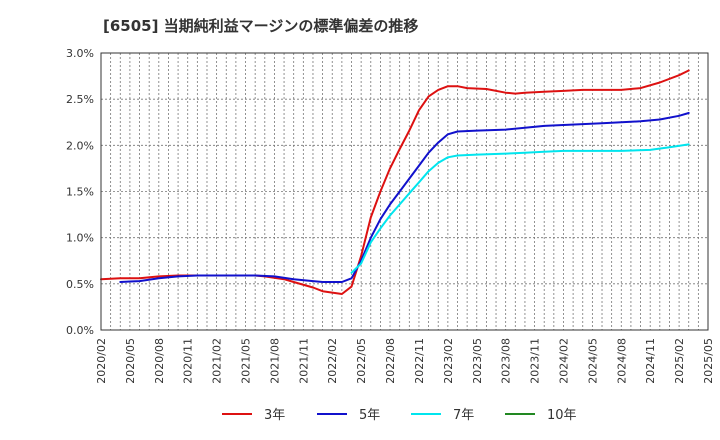 The width and height of the screenshot is (720, 440). What do you see at coordinates (188, 361) in the screenshot?
I see `x-tick-label: 2020/11` at bounding box center [188, 361].